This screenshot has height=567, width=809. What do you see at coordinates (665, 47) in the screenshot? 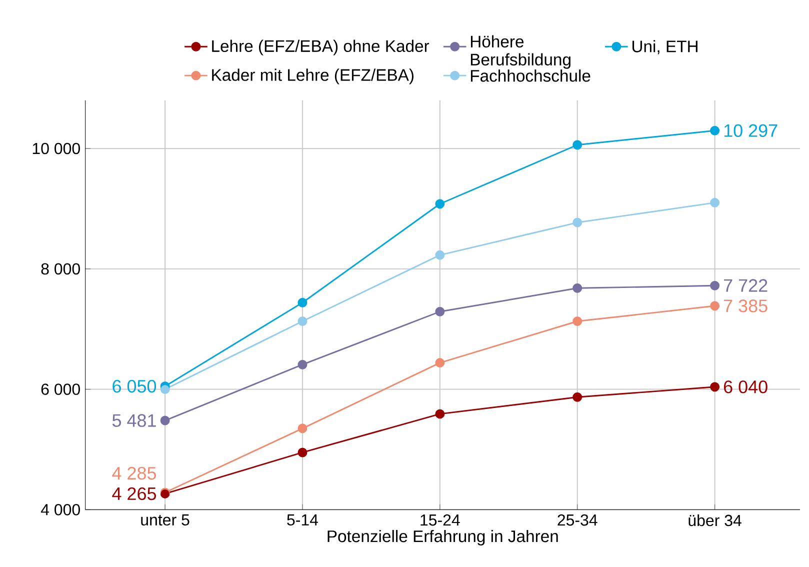
I see `legend-label: Uni, ETH` at bounding box center [665, 47].